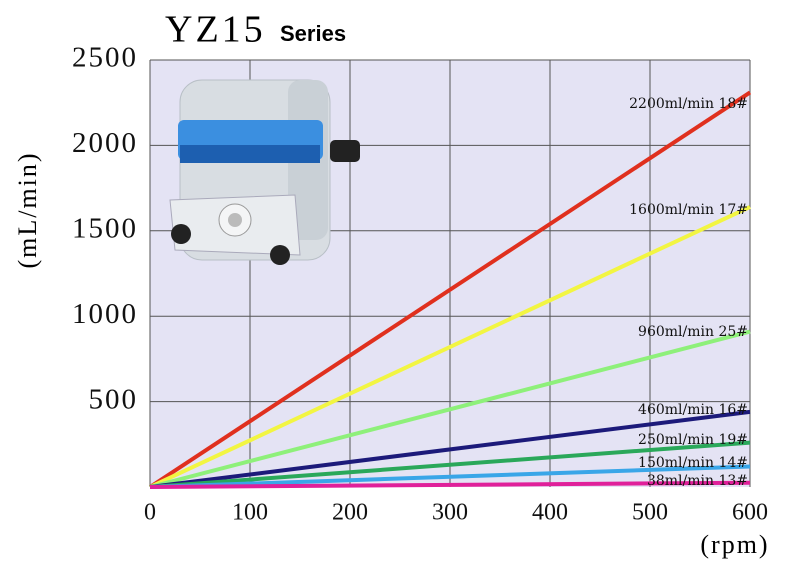 Image resolution: width=790 pixels, height=563 pixels. I want to click on y-tick-label: 1000, so click(105, 314).